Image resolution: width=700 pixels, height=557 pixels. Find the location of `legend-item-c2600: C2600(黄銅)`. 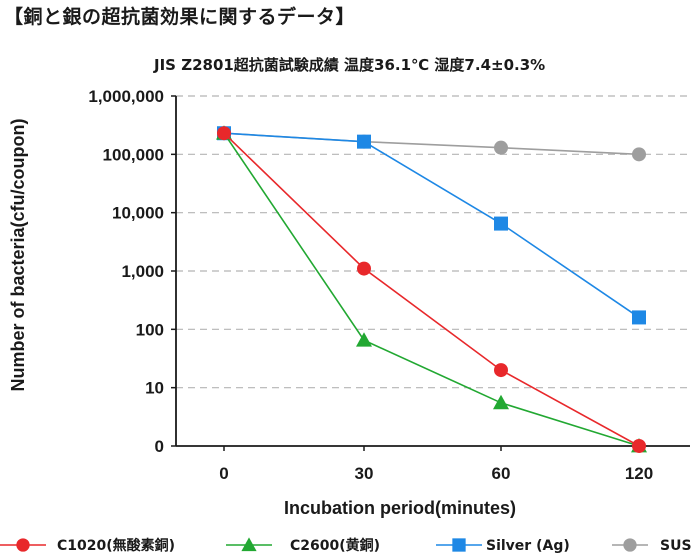

legend-item-c2600: C2600(黄銅) is located at coordinates (303, 545).